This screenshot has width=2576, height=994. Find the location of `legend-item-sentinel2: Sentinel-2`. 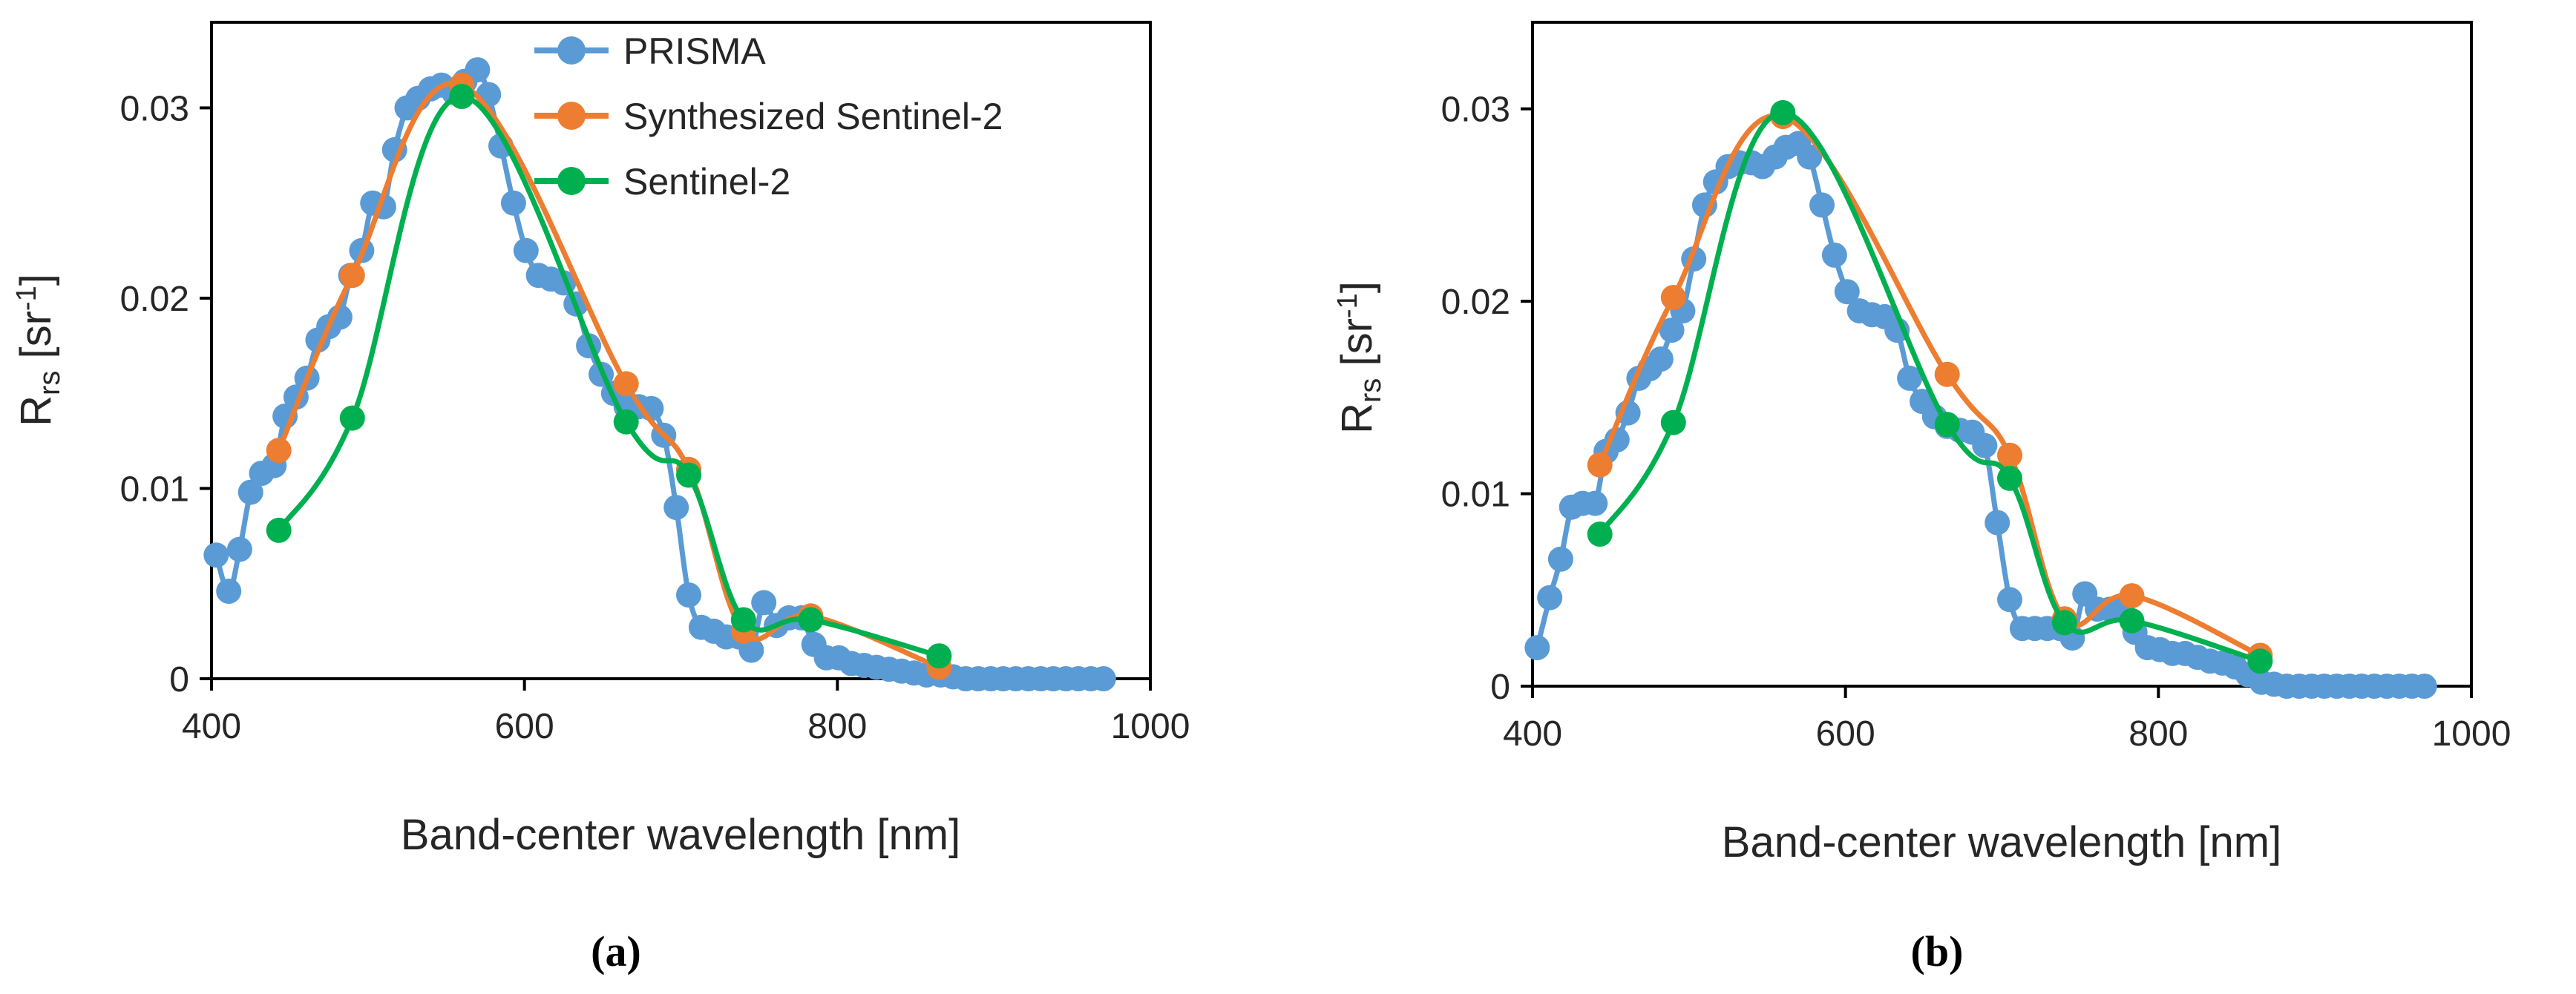

legend-item-sentinel2: Sentinel-2 is located at coordinates (662, 182).